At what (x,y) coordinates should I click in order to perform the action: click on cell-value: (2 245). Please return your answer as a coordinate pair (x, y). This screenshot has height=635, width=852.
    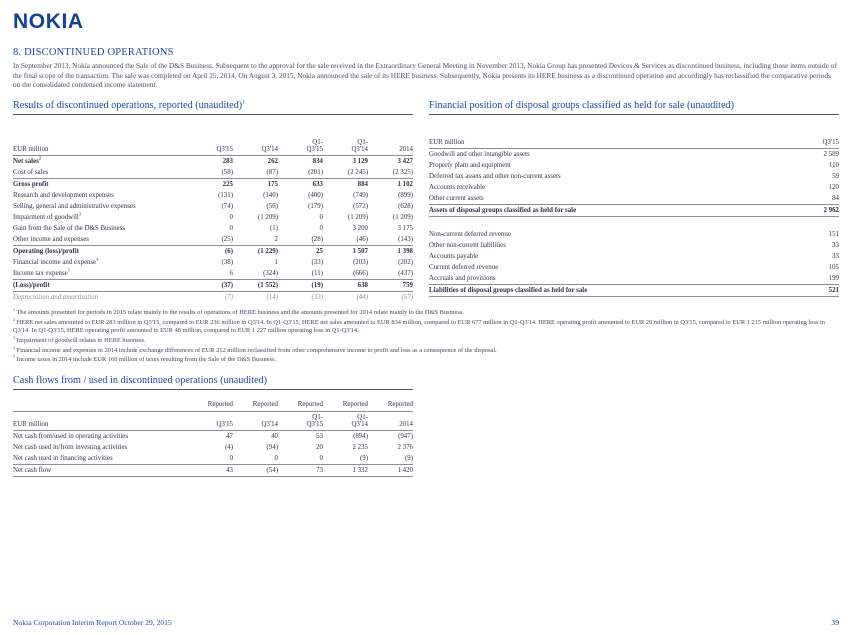
    Looking at the image, I should click on (357, 173).